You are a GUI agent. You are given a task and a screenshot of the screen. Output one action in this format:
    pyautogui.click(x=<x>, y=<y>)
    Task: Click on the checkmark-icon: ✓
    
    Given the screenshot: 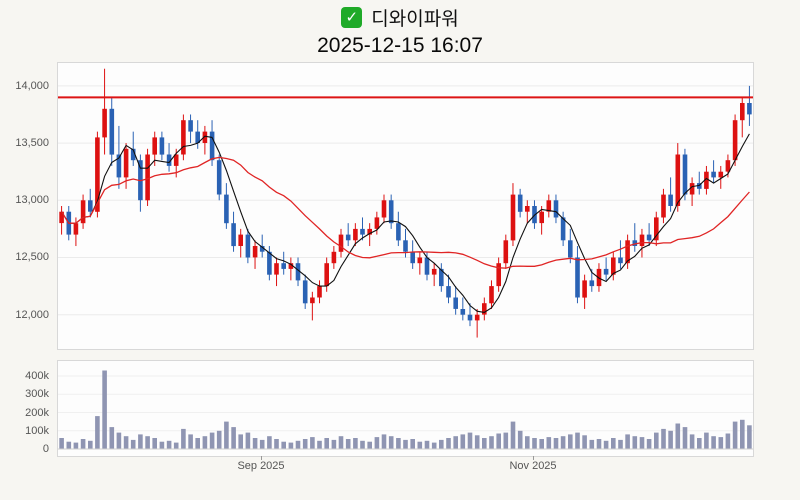 What is the action you would take?
    pyautogui.click(x=352, y=17)
    